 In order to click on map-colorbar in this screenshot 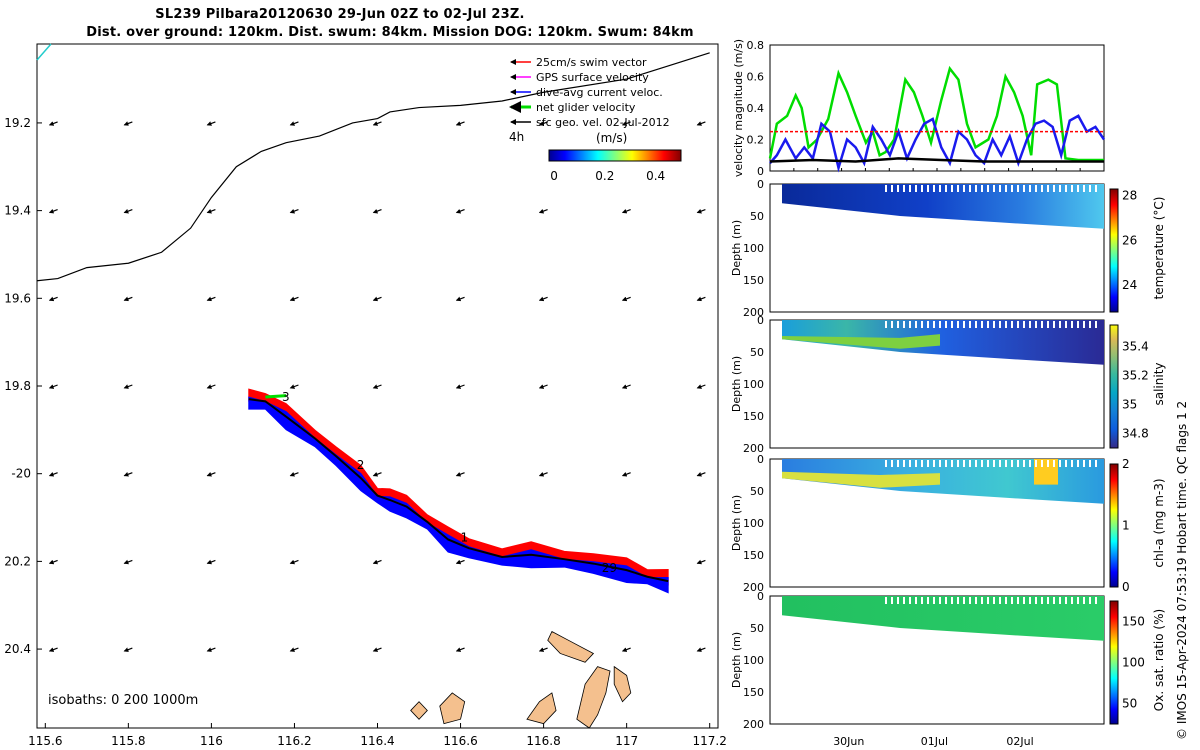, I will do `click(615, 155)`.